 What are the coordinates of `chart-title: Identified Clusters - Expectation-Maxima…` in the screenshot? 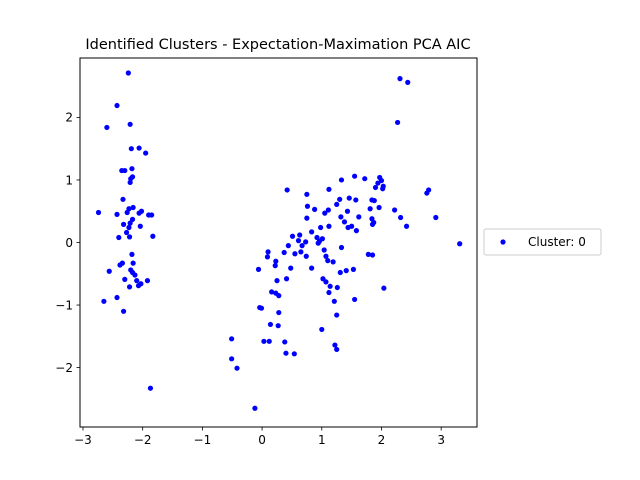 It's located at (277, 45).